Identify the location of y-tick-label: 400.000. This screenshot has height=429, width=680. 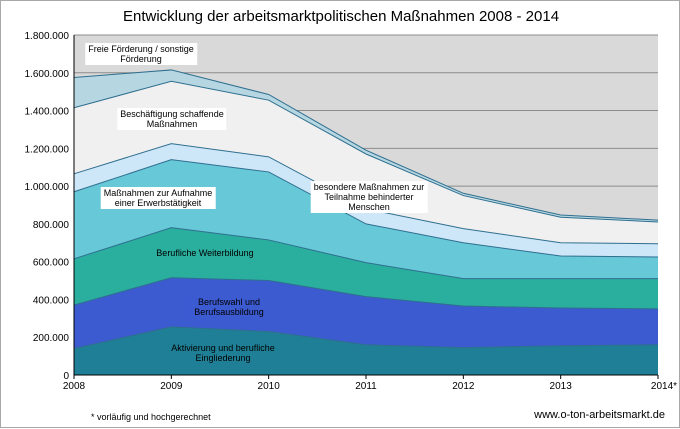
(51, 300).